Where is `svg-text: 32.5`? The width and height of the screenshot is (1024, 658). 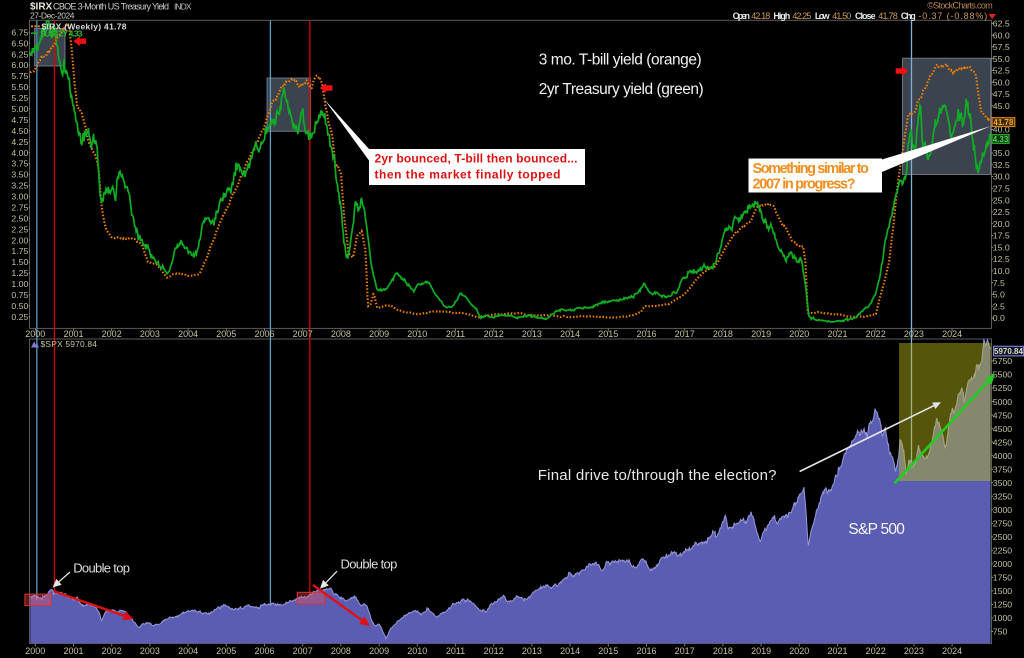 svg-text: 32.5 is located at coordinates (1001, 165).